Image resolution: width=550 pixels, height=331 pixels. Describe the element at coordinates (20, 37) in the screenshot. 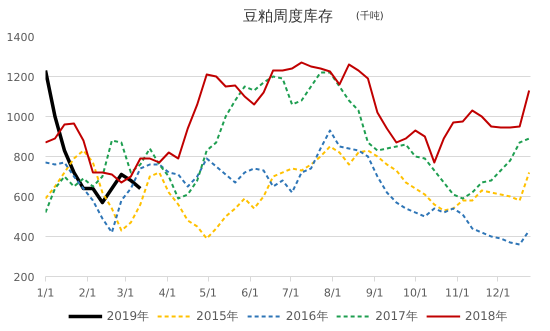

I see `y-tick-label: 1400` at that location.